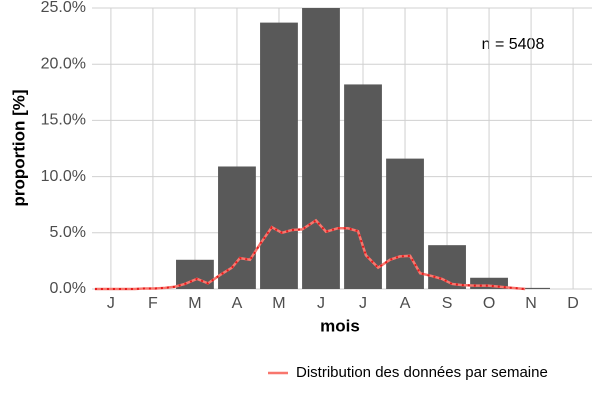 This screenshot has height=405, width=600. Describe the element at coordinates (63, 63) in the screenshot. I see `y-tick-label: 20.0%` at that location.